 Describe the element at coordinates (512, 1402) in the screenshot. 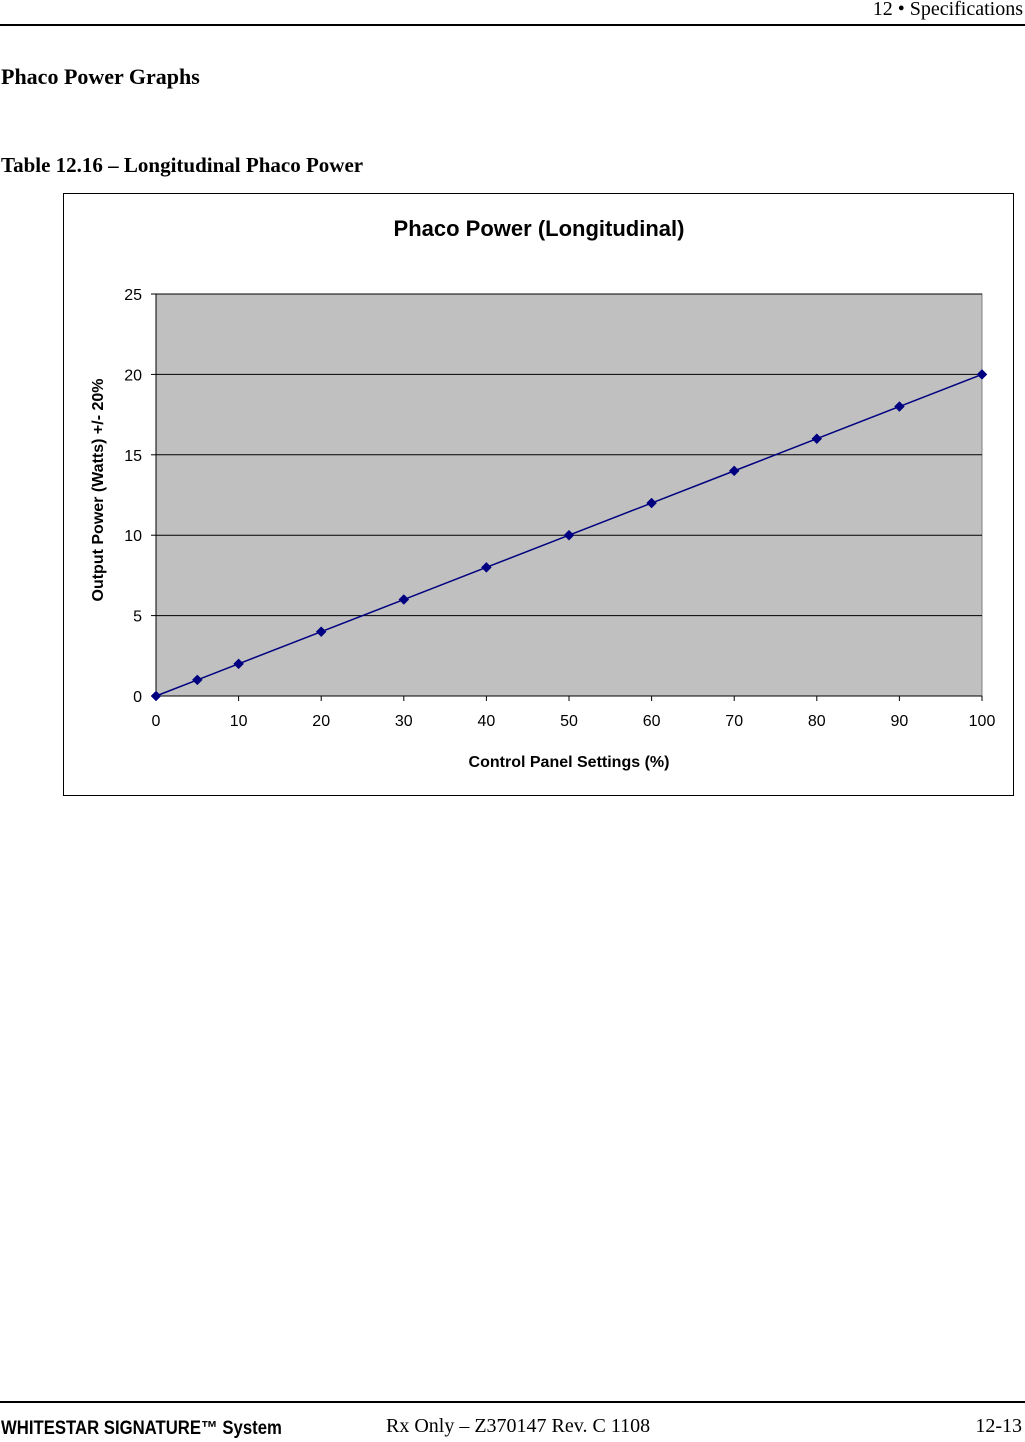

I see `footer-rule` at that location.